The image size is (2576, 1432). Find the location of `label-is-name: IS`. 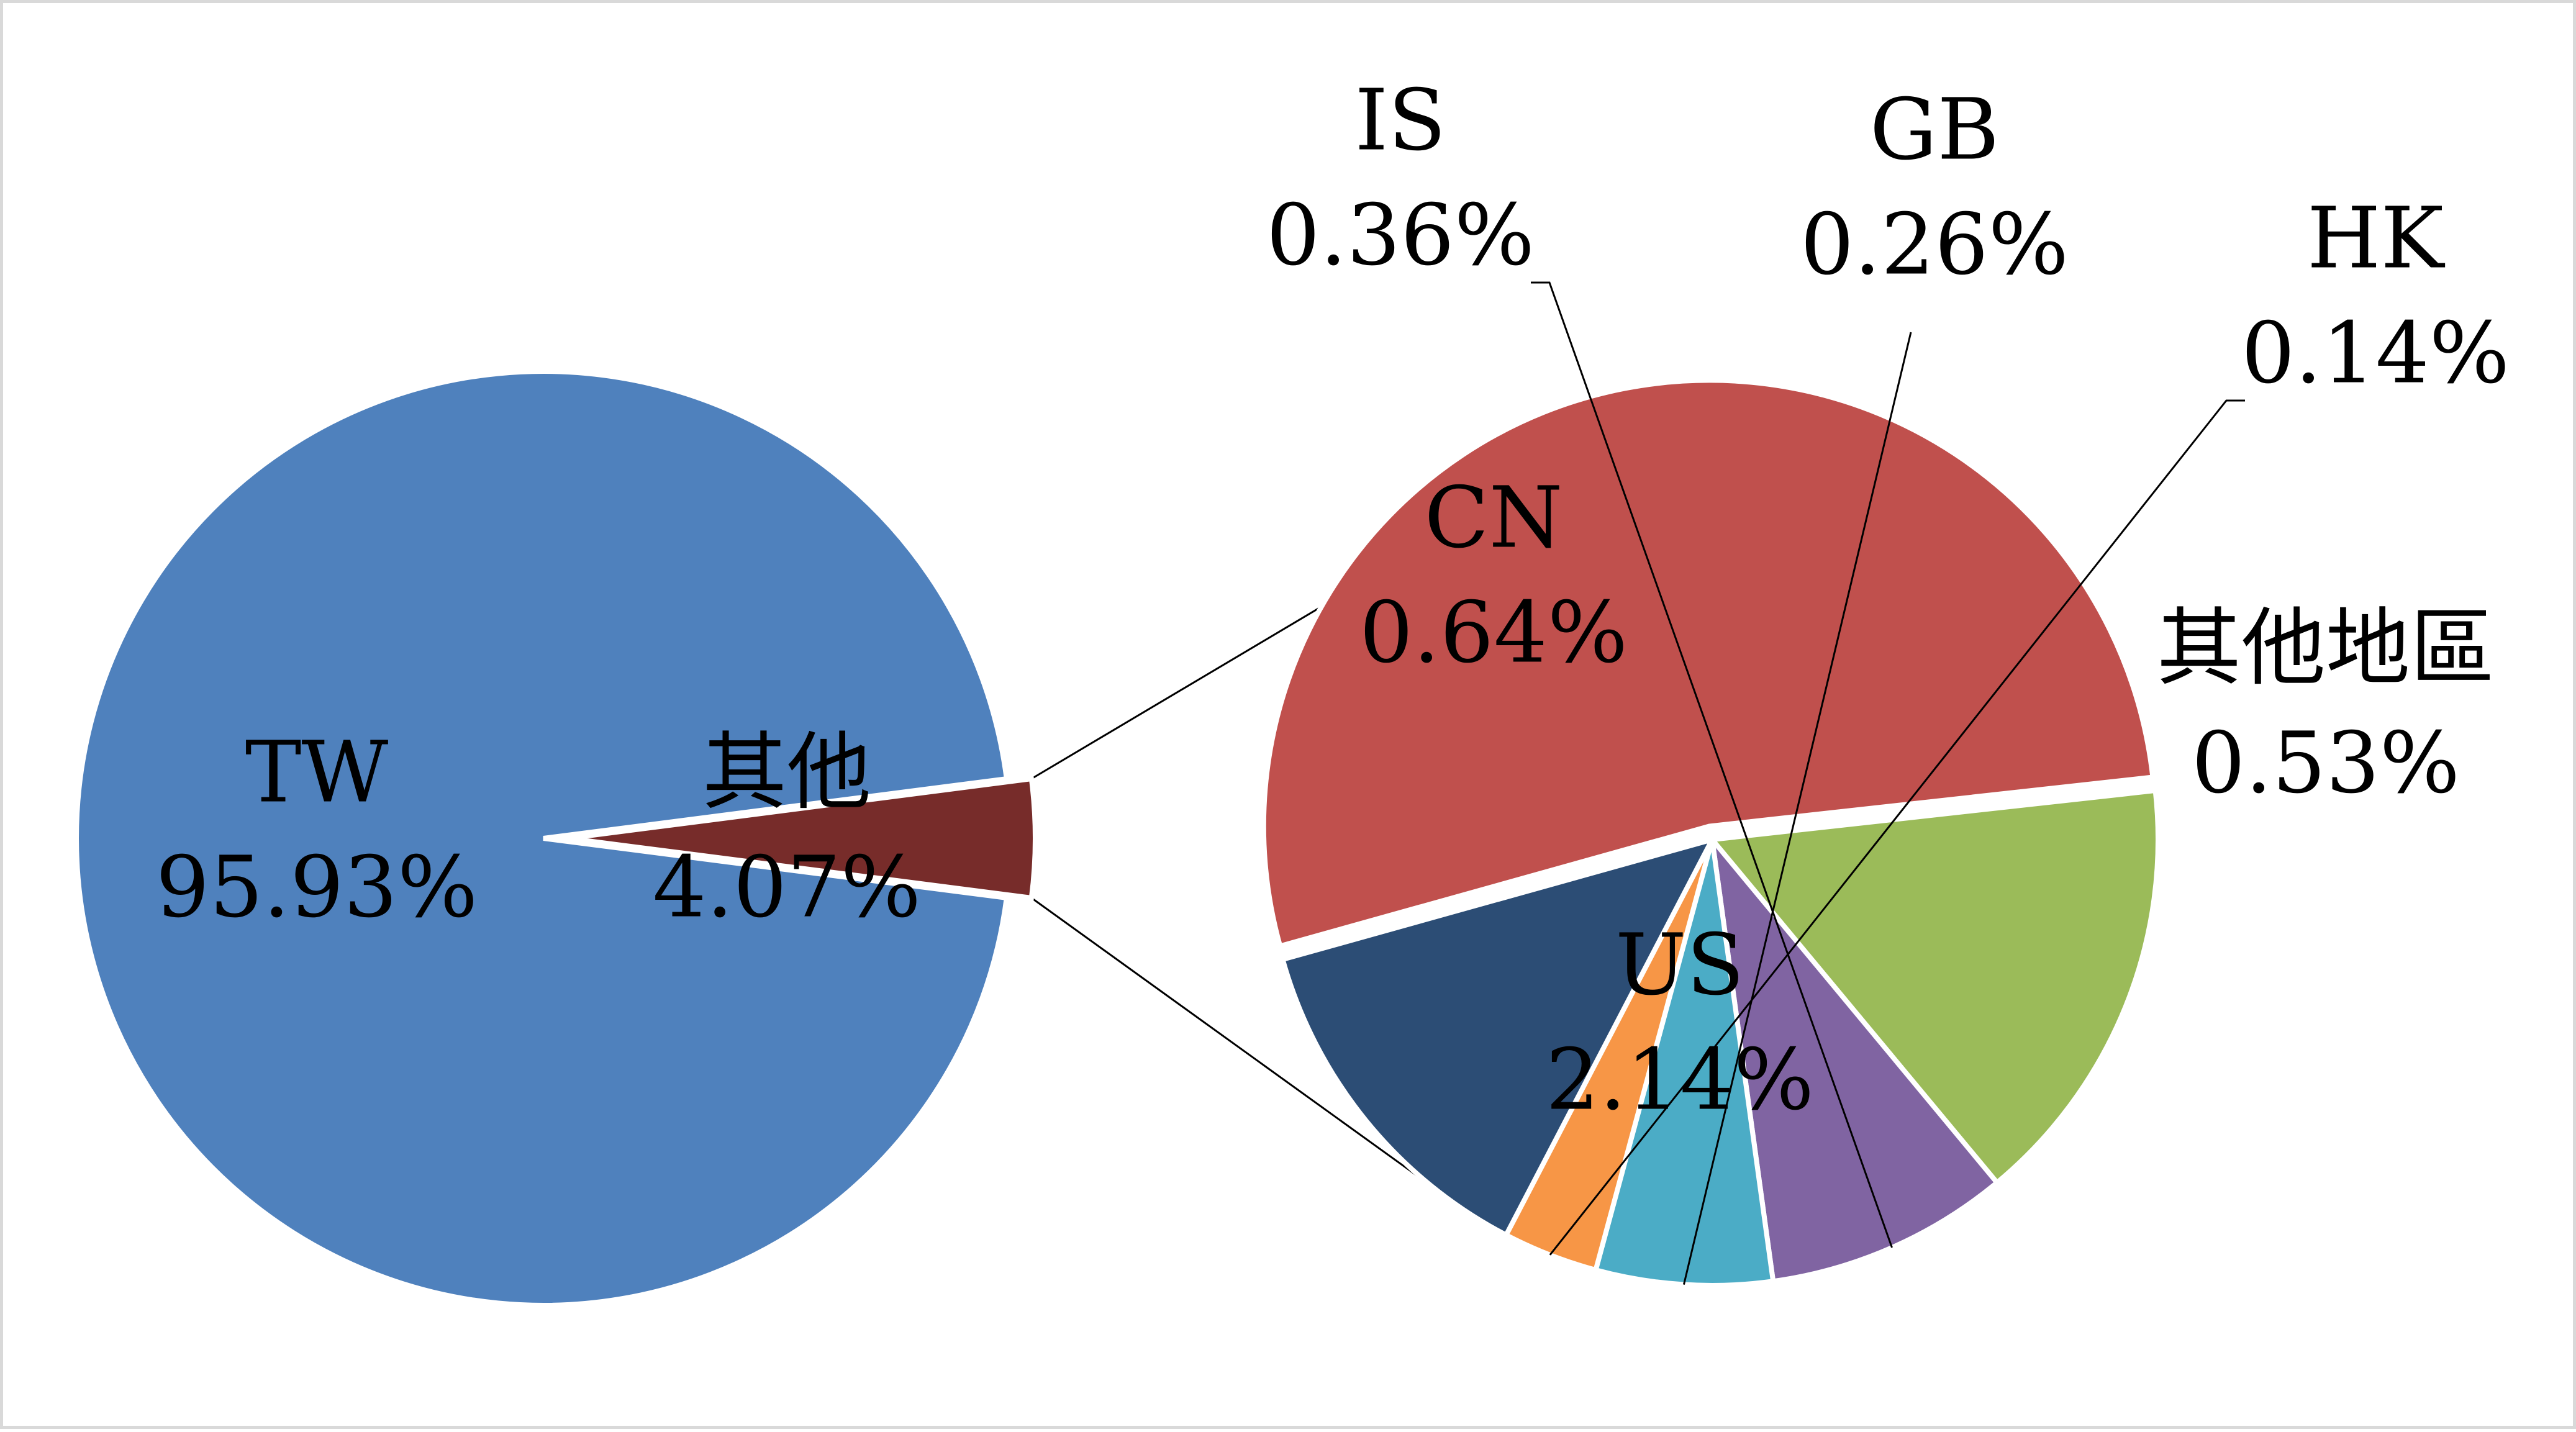

label-is-name: IS is located at coordinates (1400, 121).